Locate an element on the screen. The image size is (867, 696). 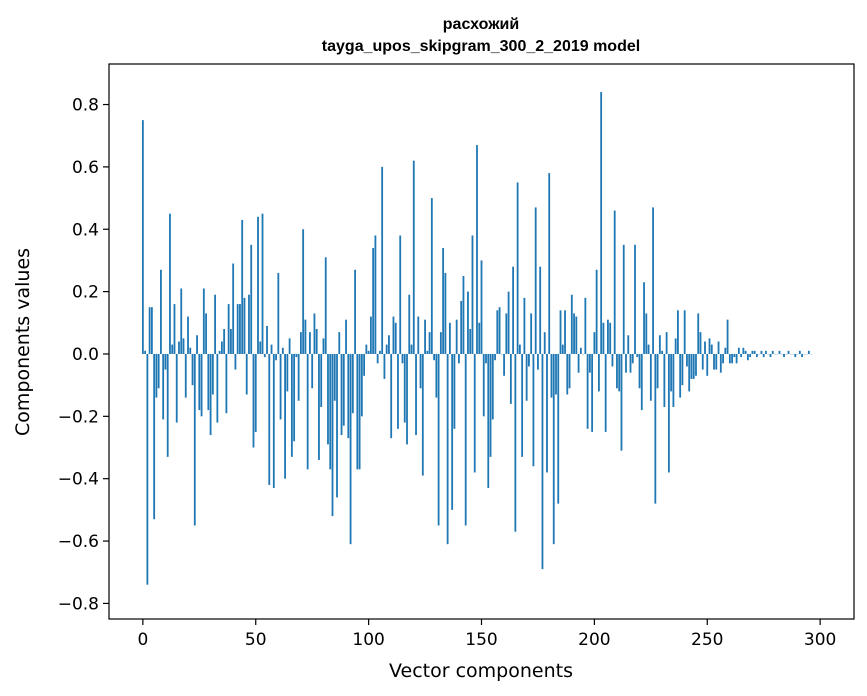
chart-title-line1: расхожий is located at coordinates (481, 24).